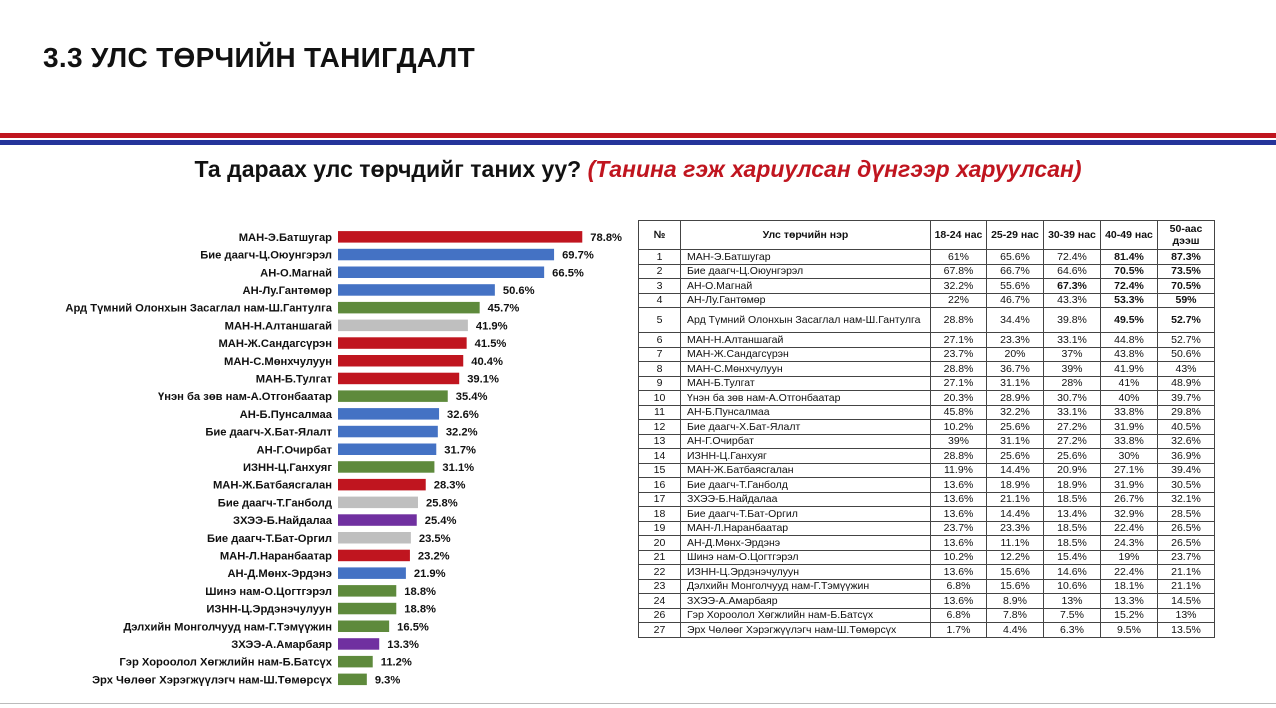  What do you see at coordinates (227, 627) in the screenshot?
I see `category-label: Дэлхийн Монголчууд нам-Г.Тэмүүжин` at bounding box center [227, 627].